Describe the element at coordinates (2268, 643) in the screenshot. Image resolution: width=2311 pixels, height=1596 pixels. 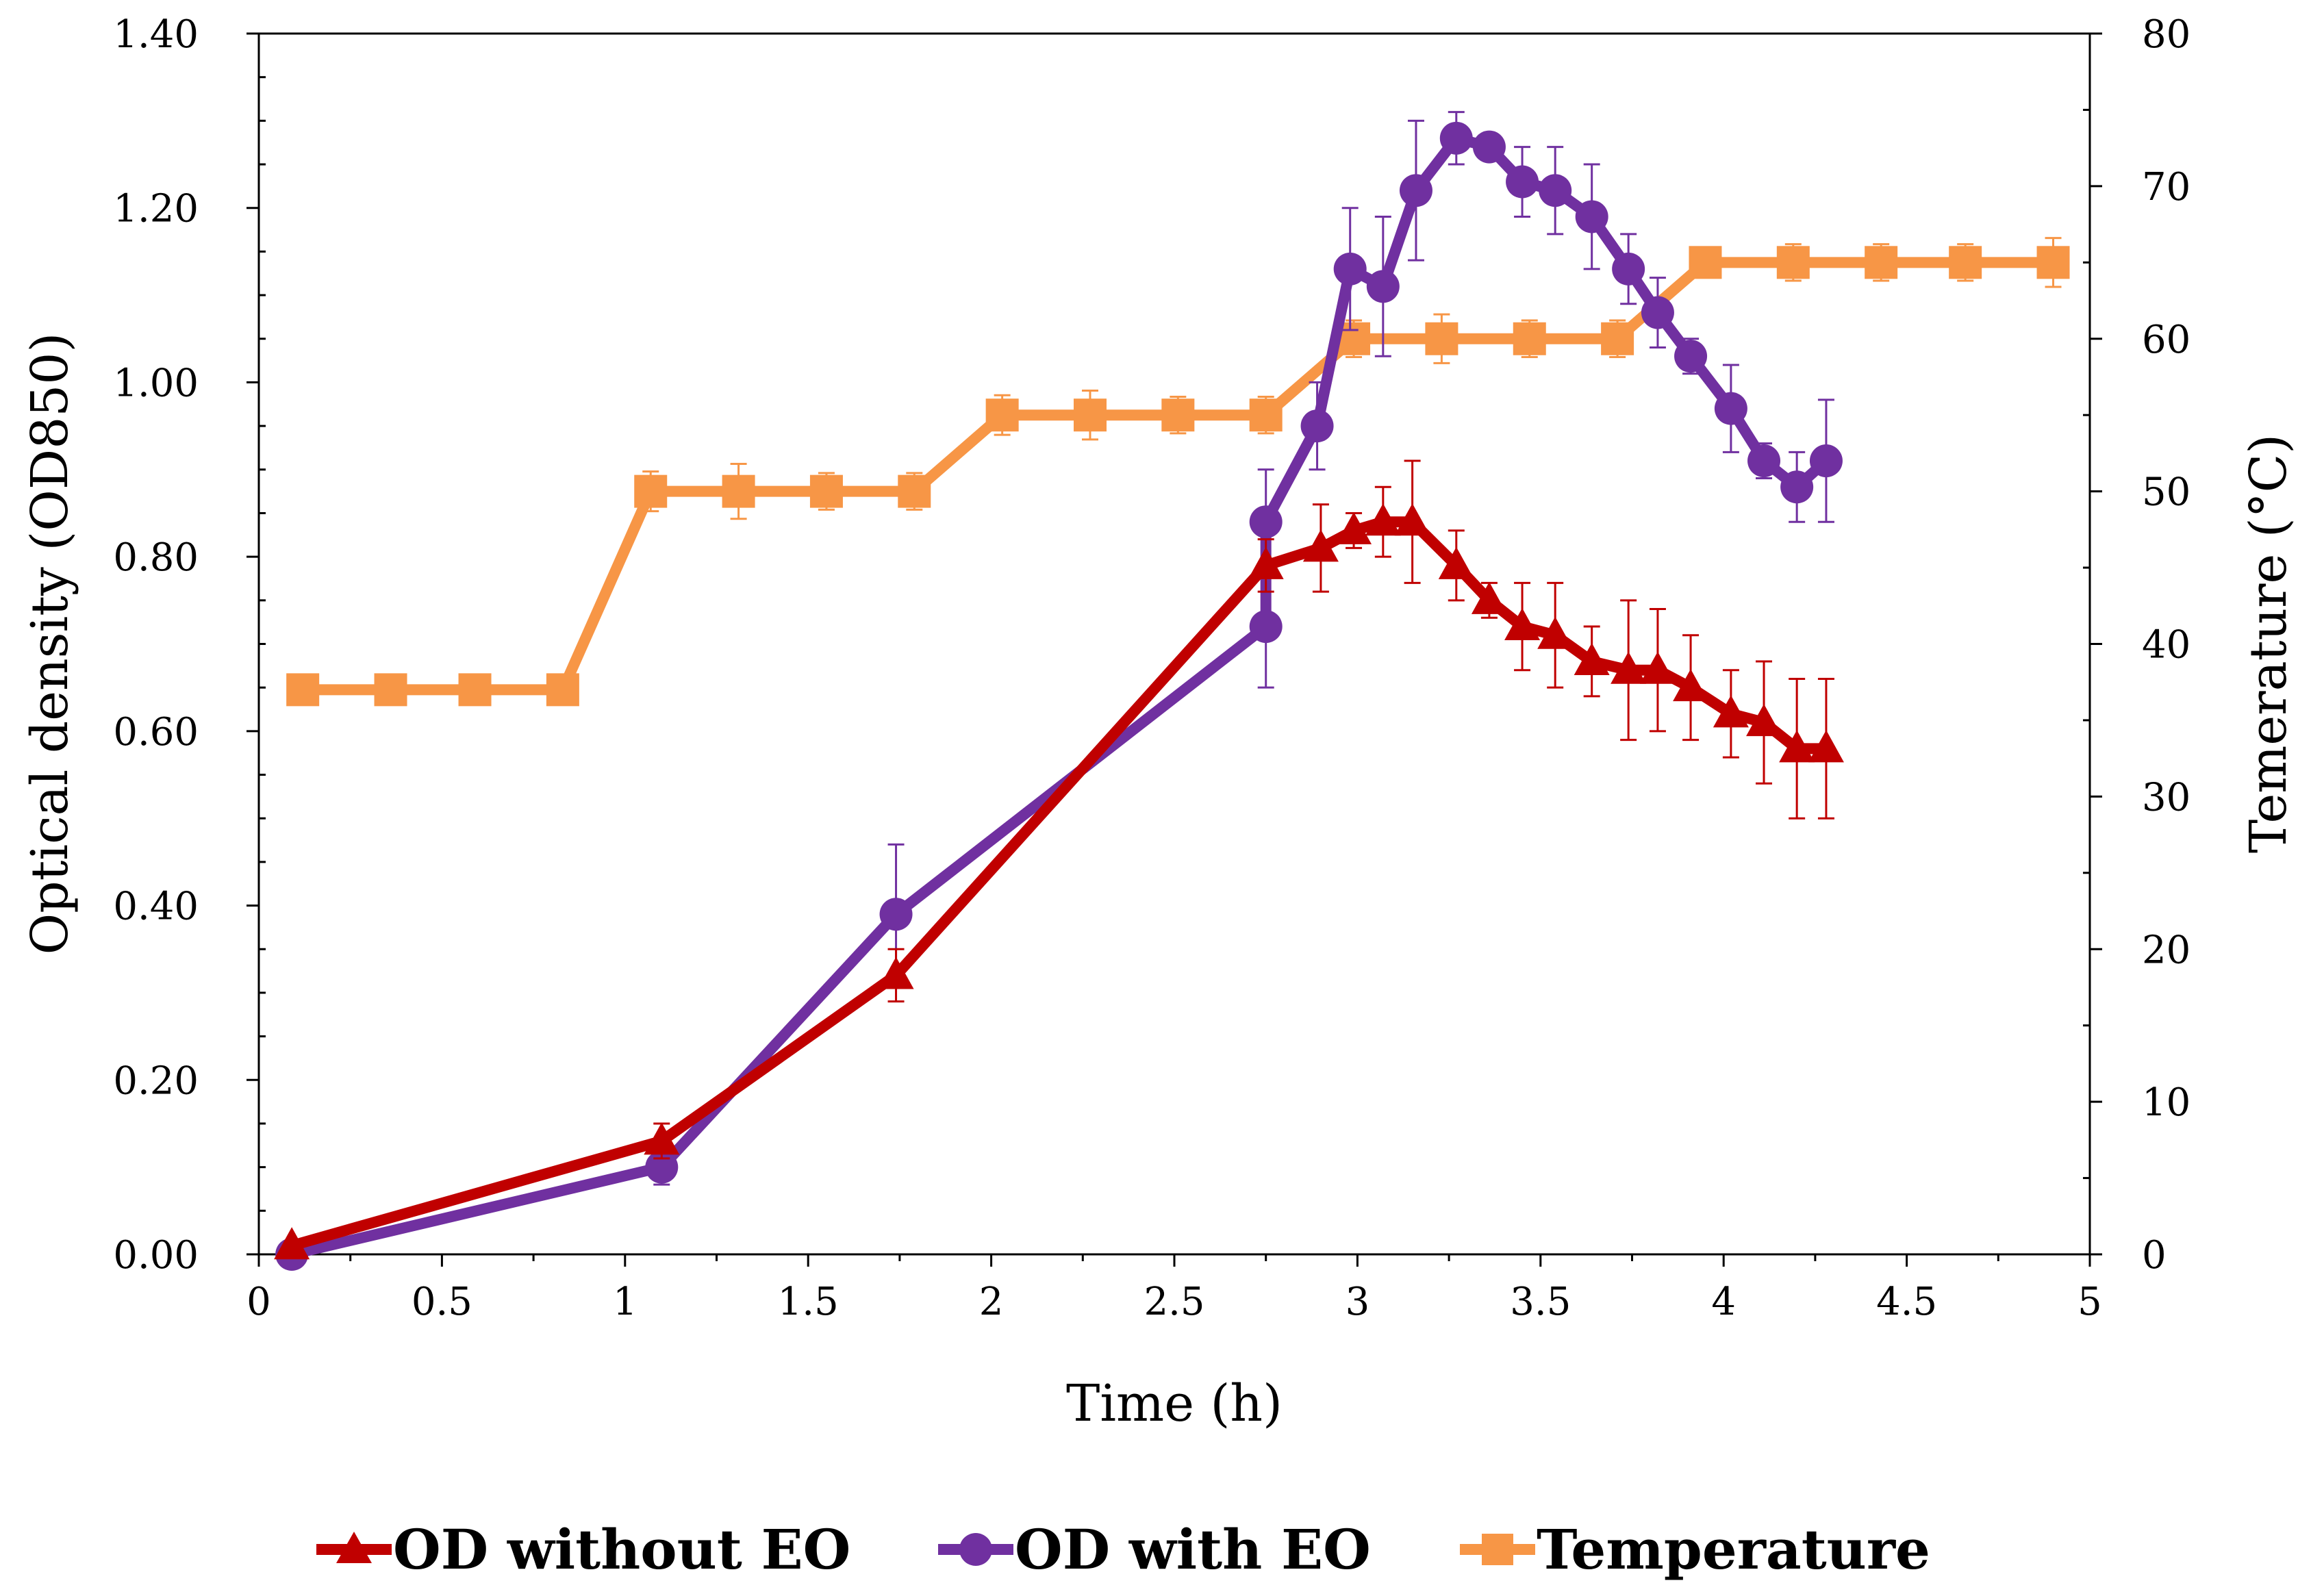
I see `y2-axis-title: Temerature (°C)` at that location.